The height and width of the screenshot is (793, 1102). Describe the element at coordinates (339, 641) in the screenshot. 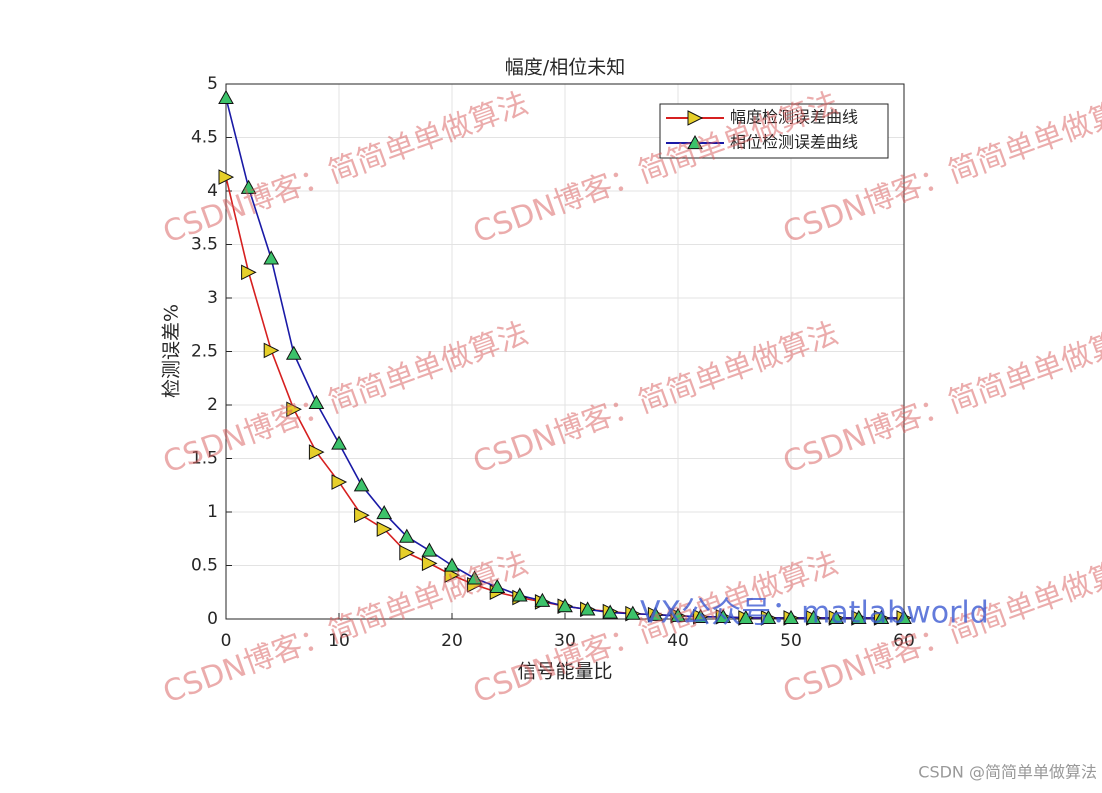

I see `x-tick-label: 10` at that location.